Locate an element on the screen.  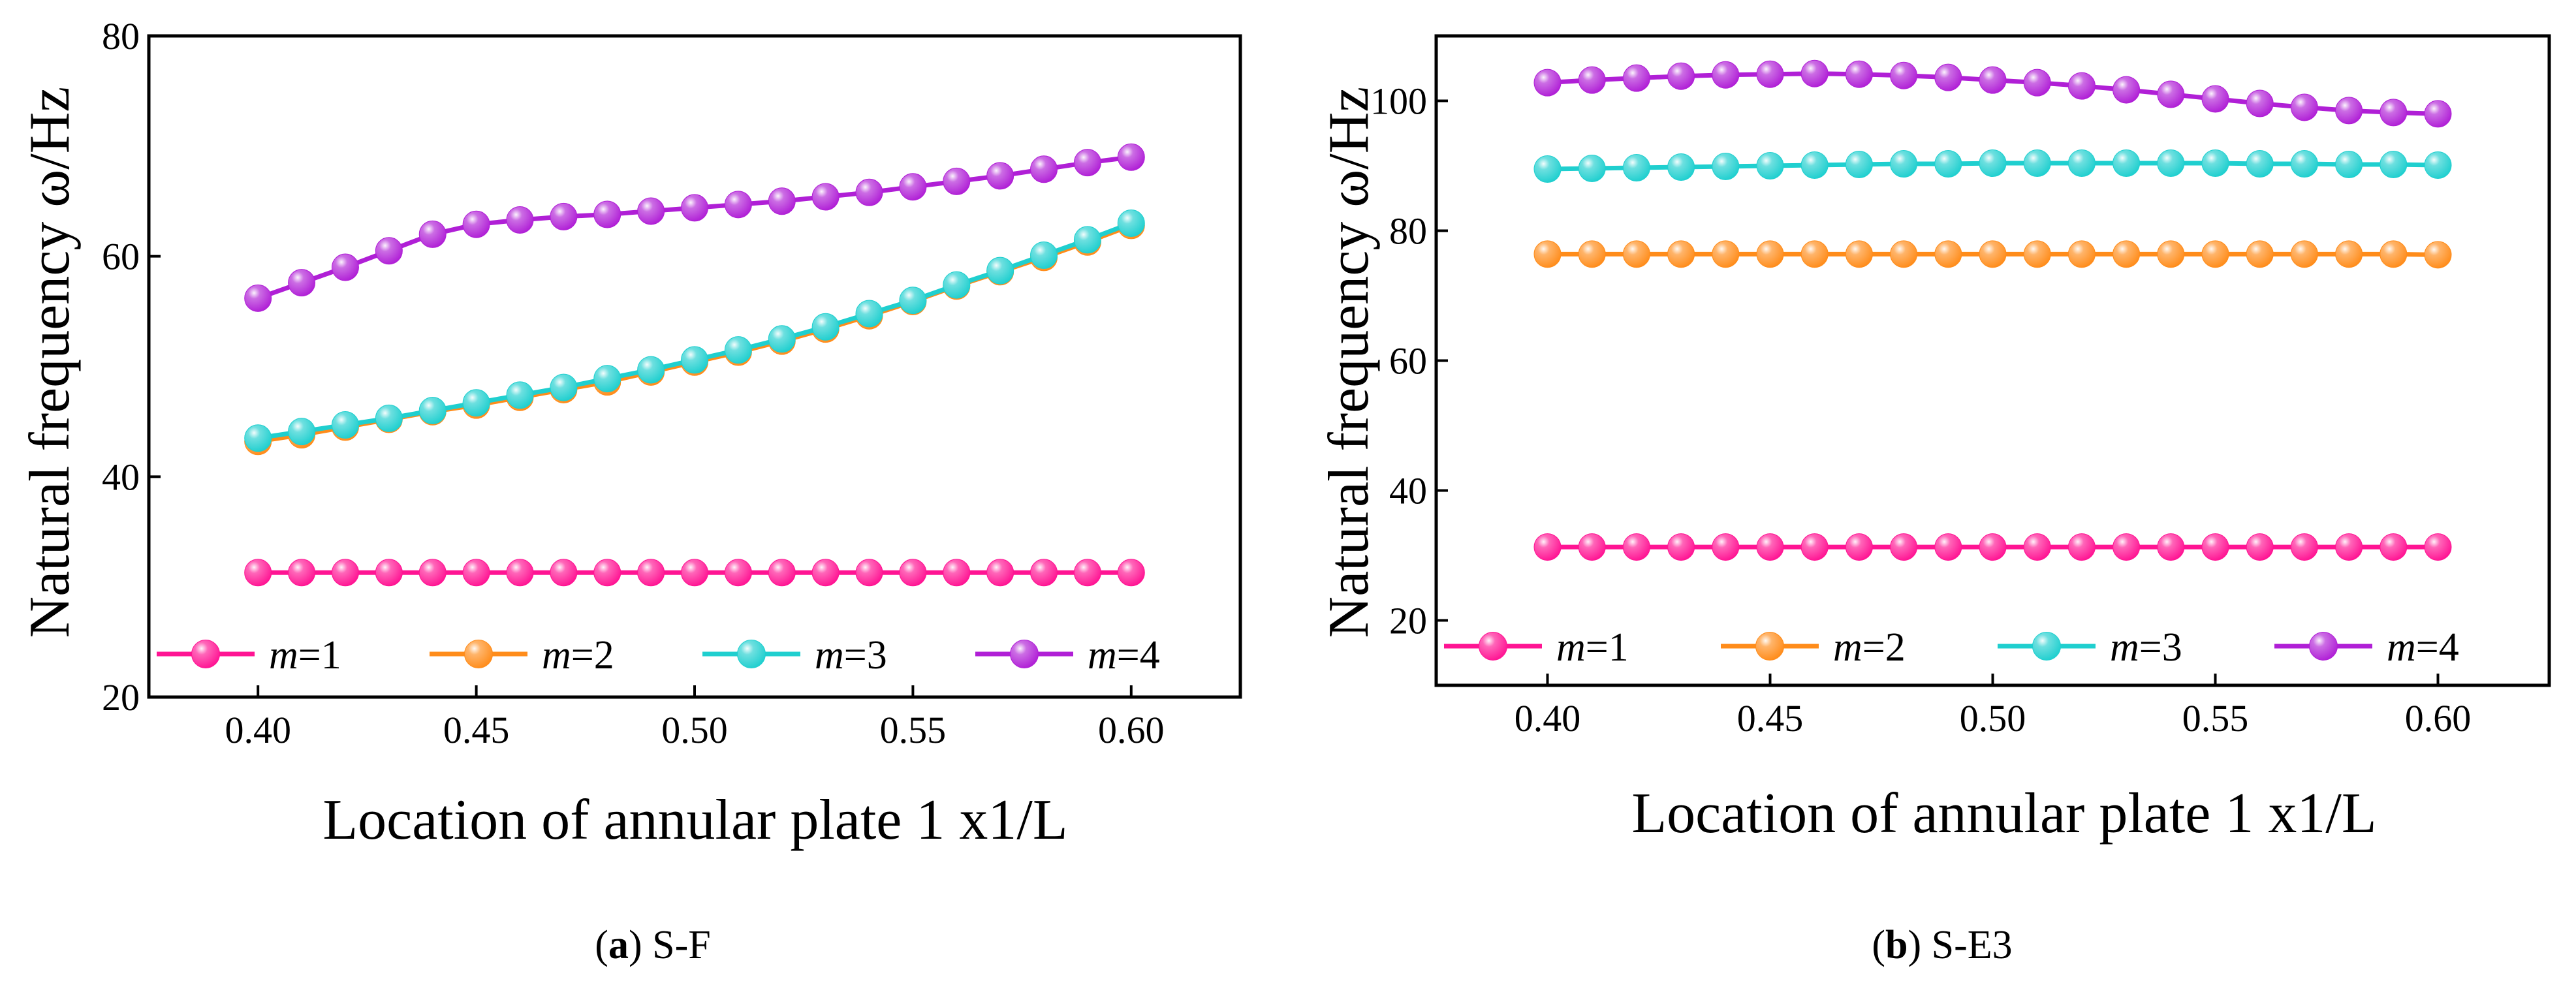
y-tick-label: 80 is located at coordinates (1408, 232).